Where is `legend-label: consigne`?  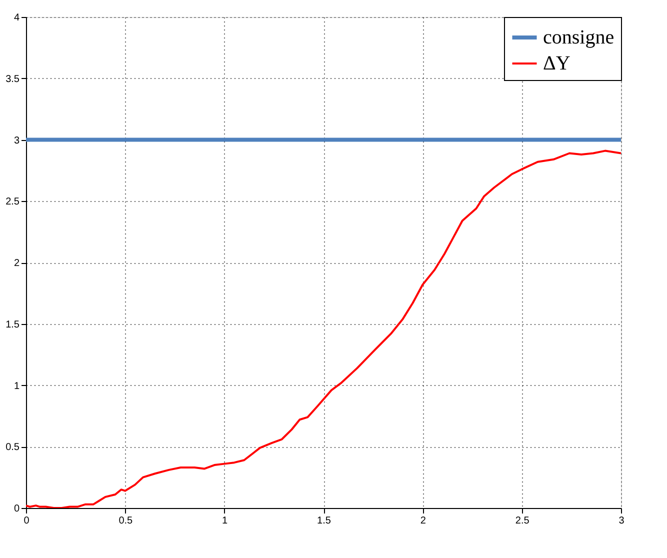
legend-label: consigne is located at coordinates (578, 37).